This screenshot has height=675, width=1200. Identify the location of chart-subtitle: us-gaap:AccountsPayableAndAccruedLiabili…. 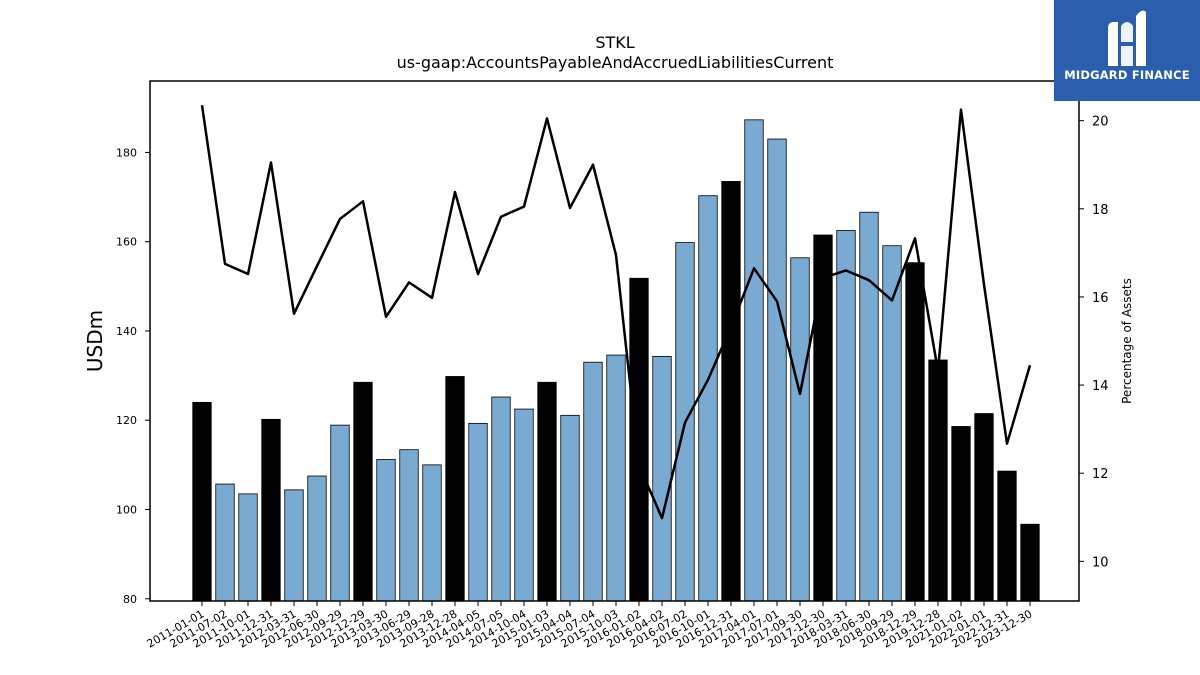
(615, 62).